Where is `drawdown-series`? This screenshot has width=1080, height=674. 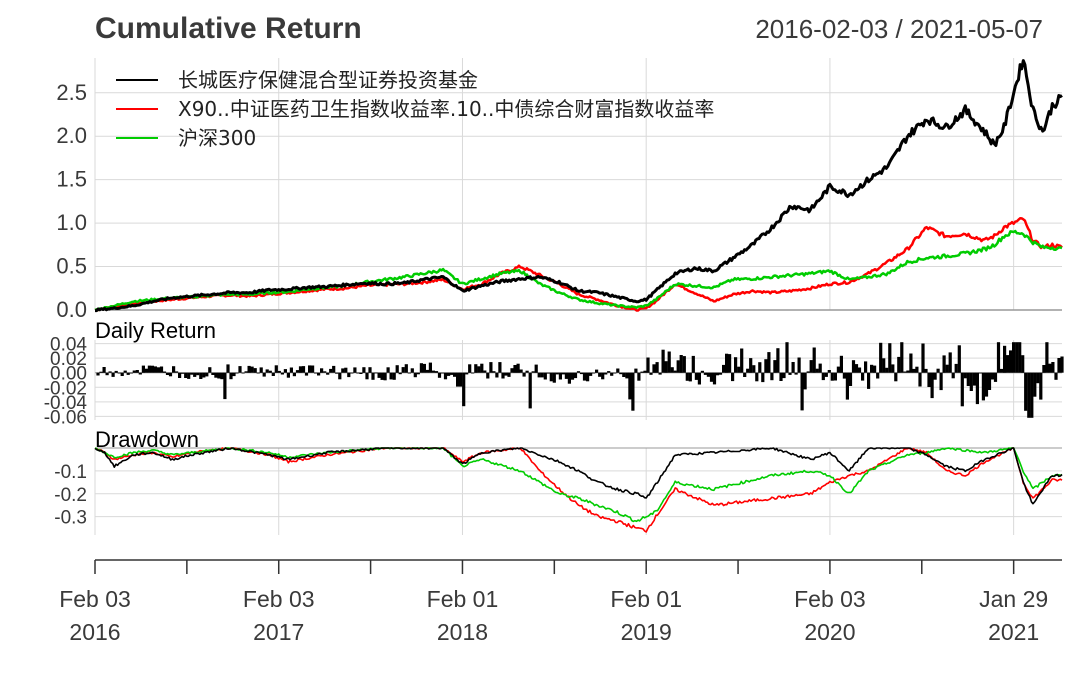
drawdown-series is located at coordinates (578, 490).